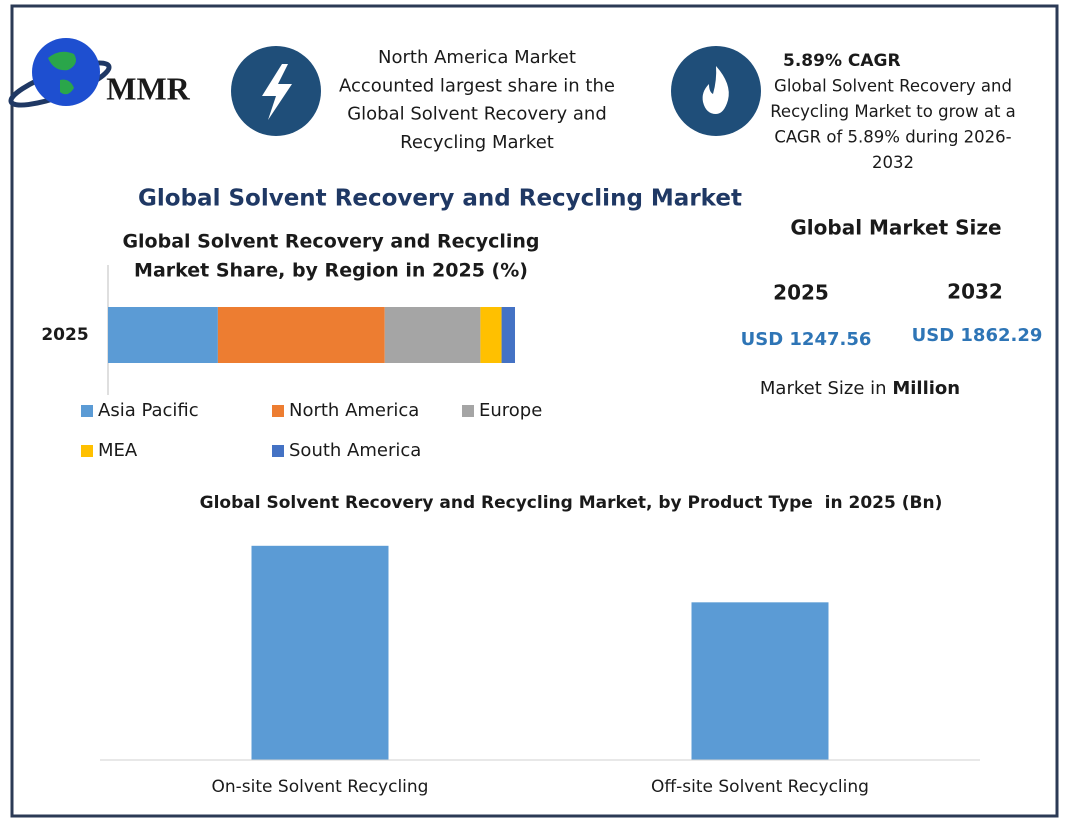 Image resolution: width=1068 pixels, height=821 pixels. What do you see at coordinates (320, 787) in the screenshot?
I see `x-tick-label: On-site Solvent Recycling` at bounding box center [320, 787].